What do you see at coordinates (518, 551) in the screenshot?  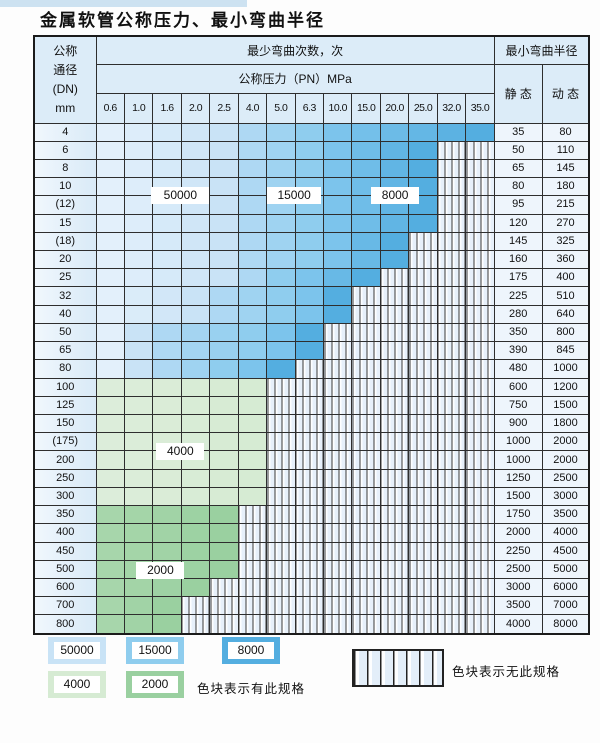 I see `static-cell: 2250` at bounding box center [518, 551].